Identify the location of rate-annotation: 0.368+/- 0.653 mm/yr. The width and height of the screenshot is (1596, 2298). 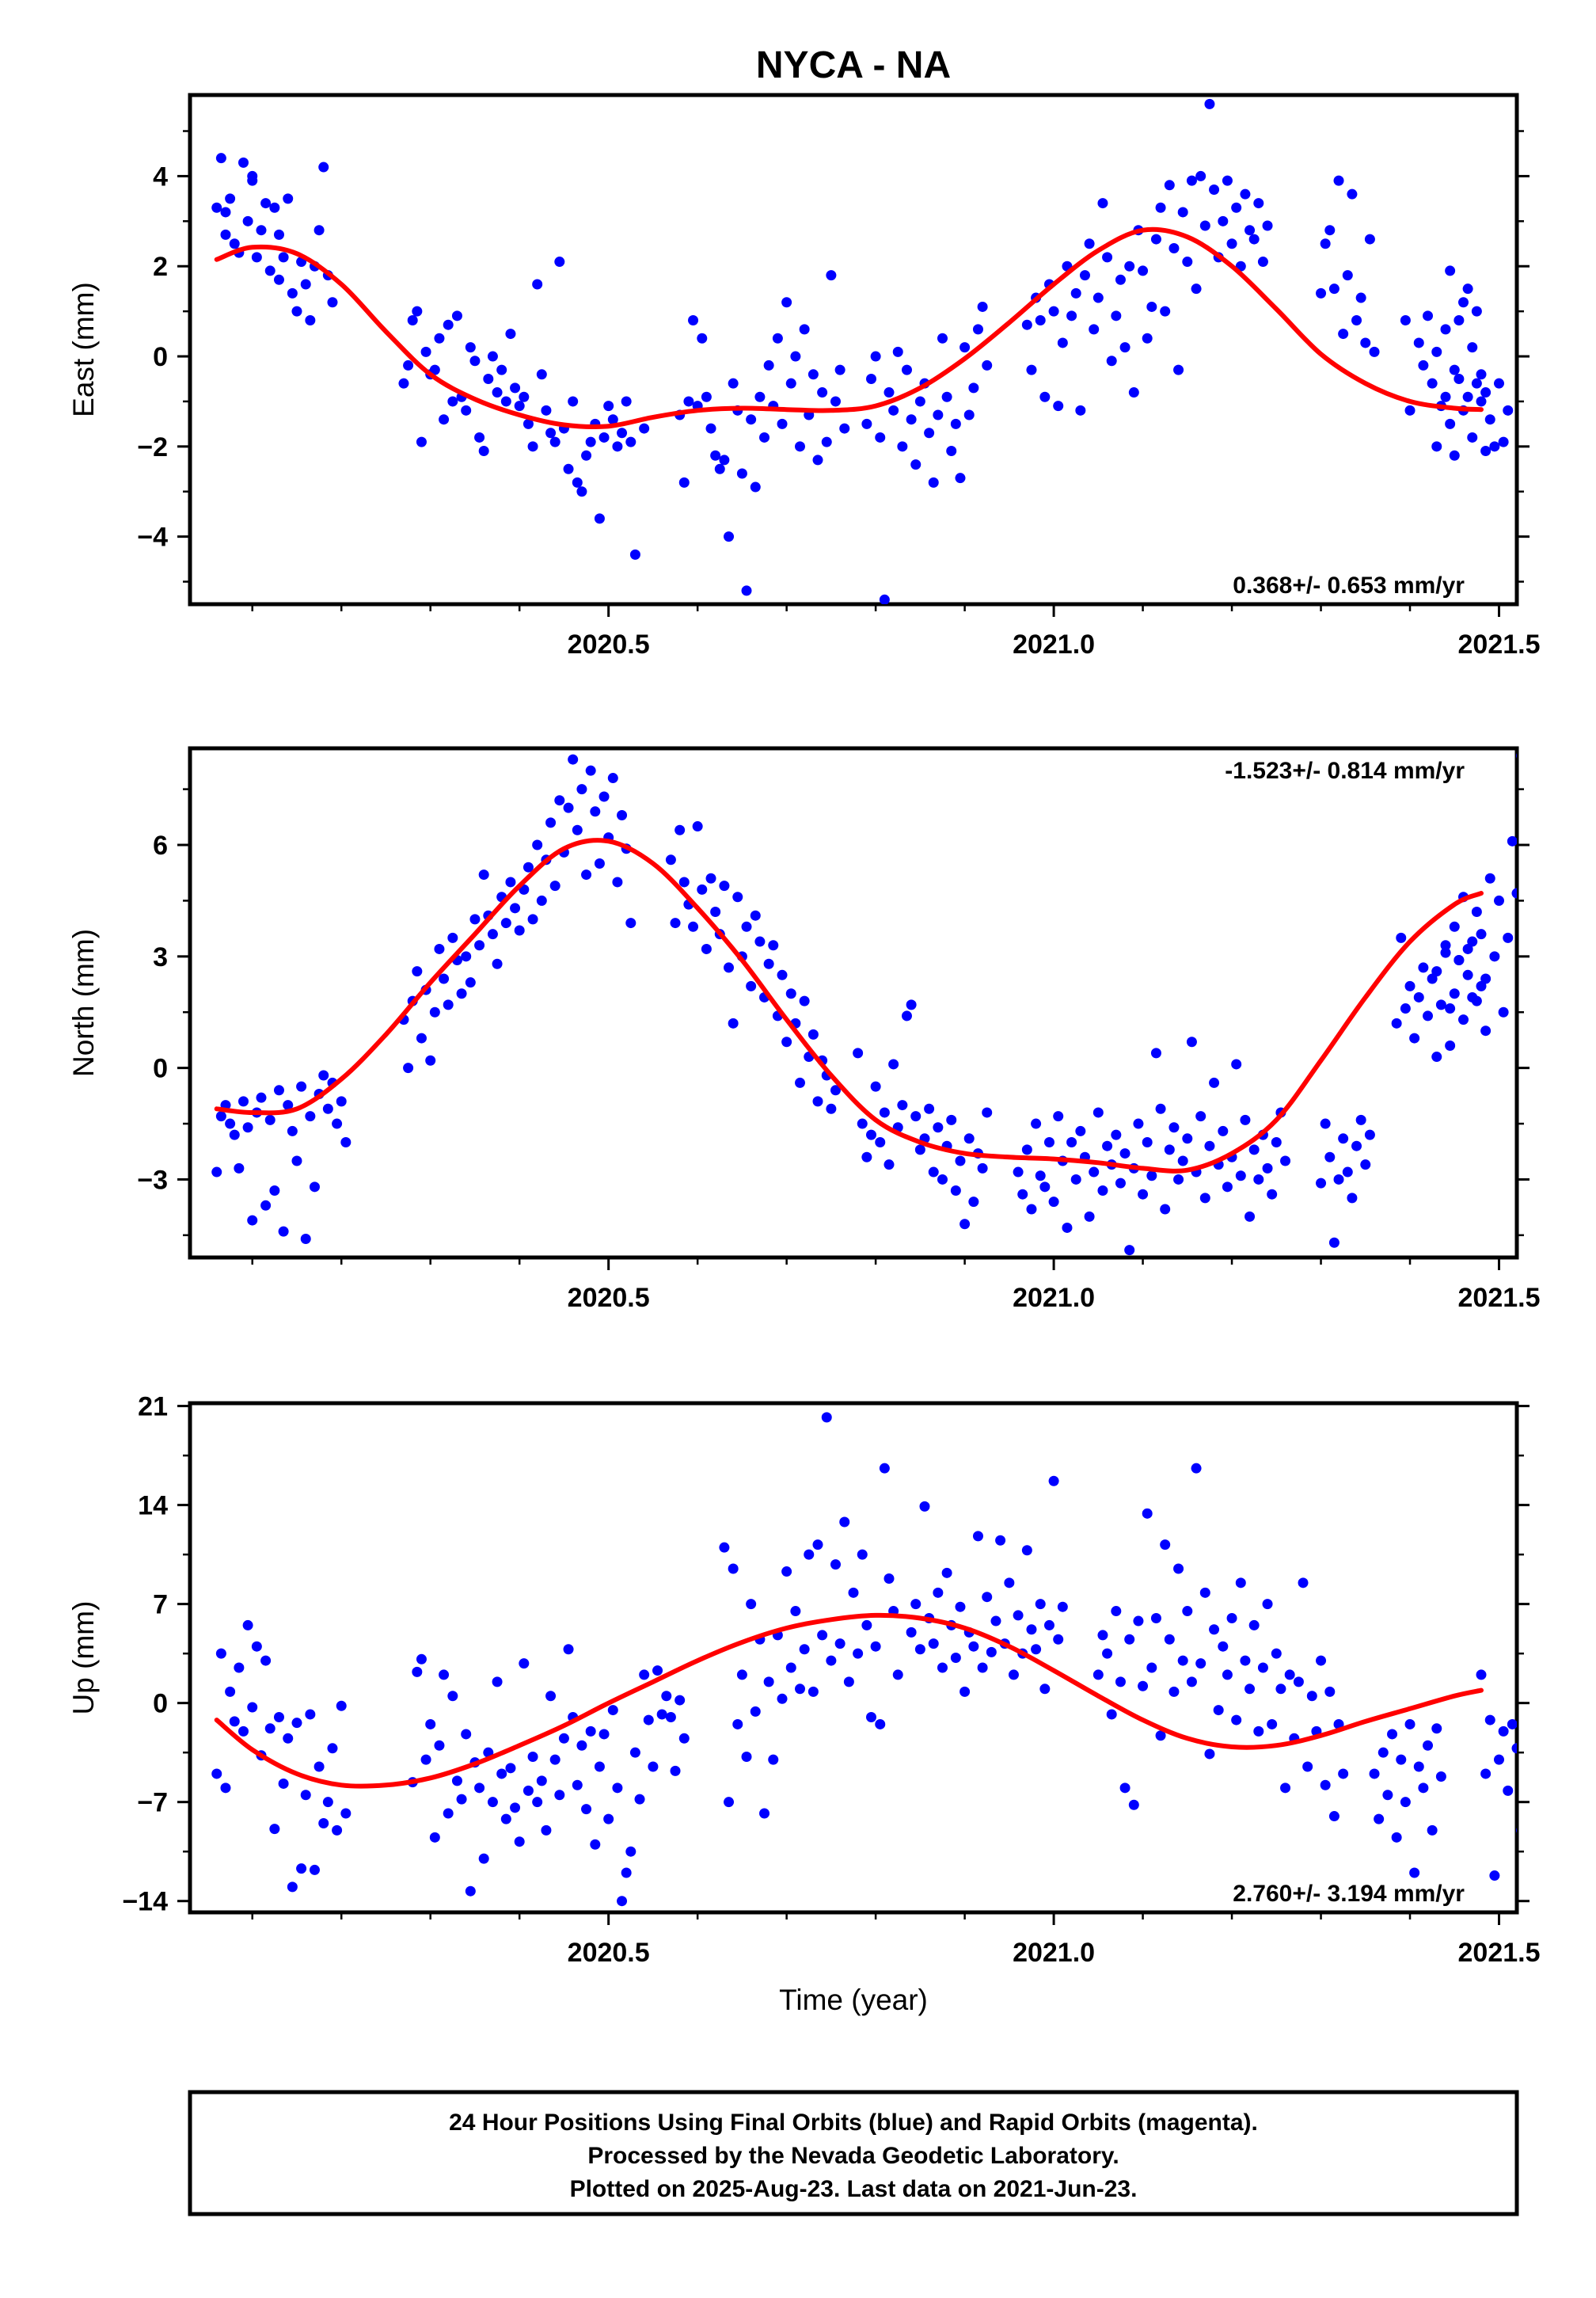
(1349, 586).